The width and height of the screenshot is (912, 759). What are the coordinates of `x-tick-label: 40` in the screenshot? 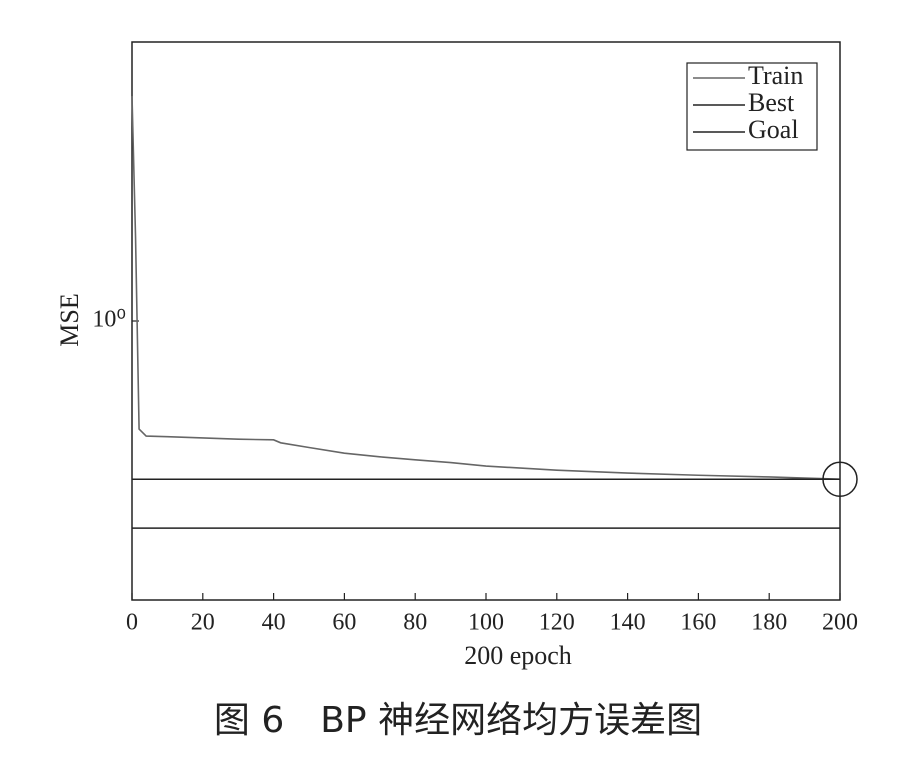 It's located at (274, 623).